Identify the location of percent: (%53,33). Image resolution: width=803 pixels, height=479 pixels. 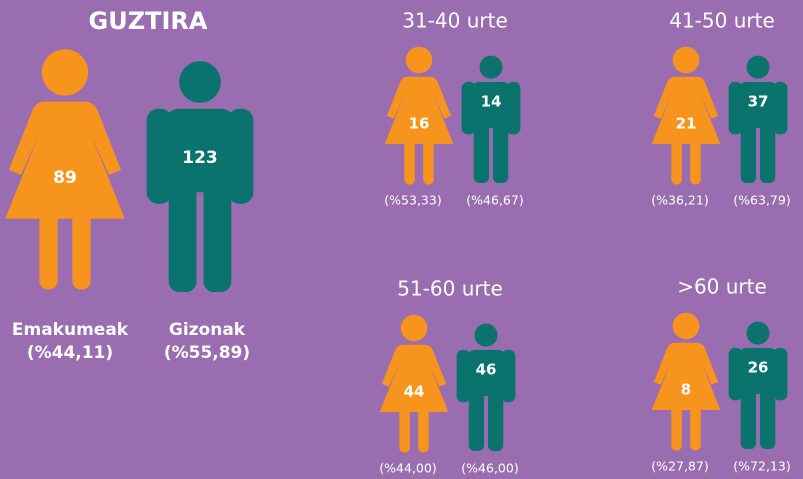
(412, 200).